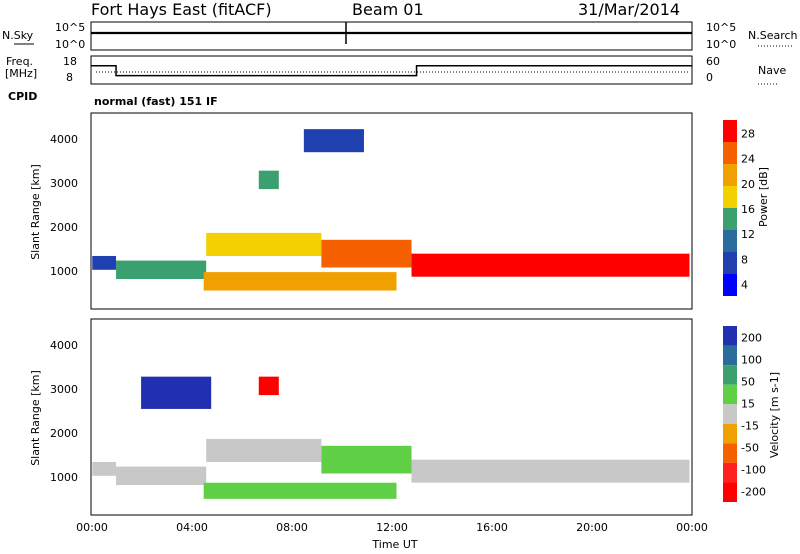 Image resolution: width=800 pixels, height=554 pixels. I want to click on noise-left-label: N.Sky, so click(18, 35).